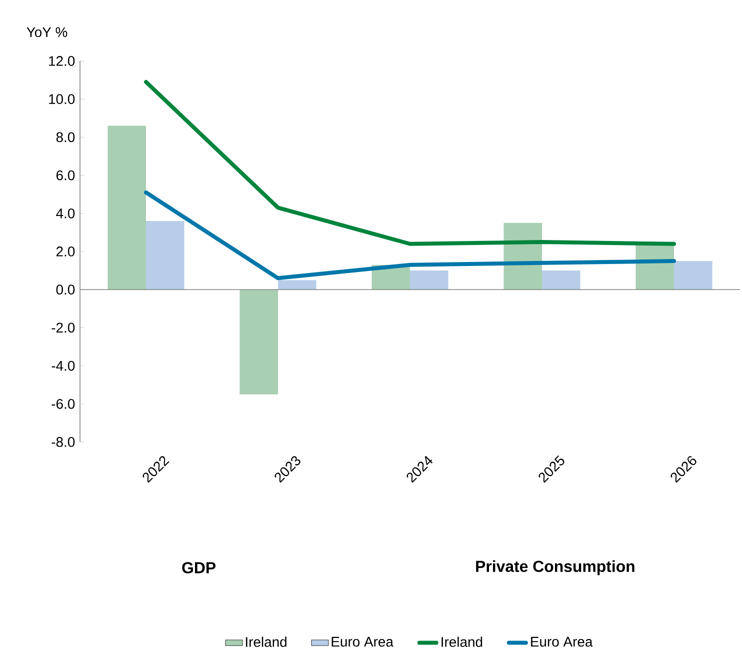 The width and height of the screenshot is (742, 653). I want to click on y-tick-label: -8.0, so click(63, 442).